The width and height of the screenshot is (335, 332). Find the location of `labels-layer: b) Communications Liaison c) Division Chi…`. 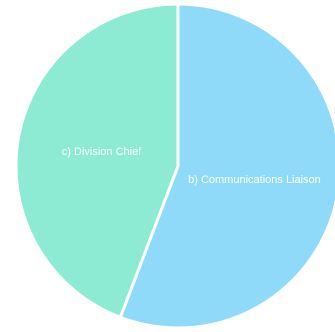

labels-layer: b) Communications Liaison c) Division Chi… is located at coordinates (191, 166).